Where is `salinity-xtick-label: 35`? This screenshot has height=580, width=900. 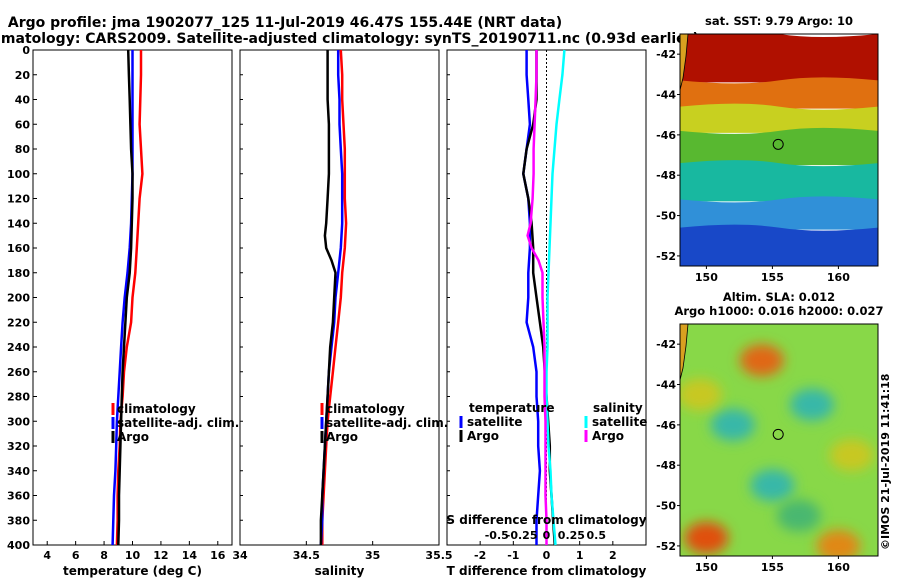
salinity-xtick-label: 35 is located at coordinates (372, 555).